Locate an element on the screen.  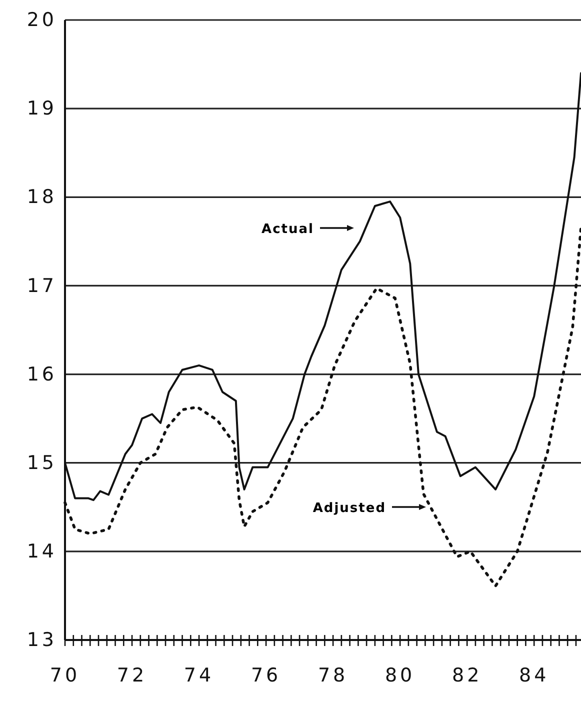
x-tick-label: 70 is located at coordinates (65, 675).